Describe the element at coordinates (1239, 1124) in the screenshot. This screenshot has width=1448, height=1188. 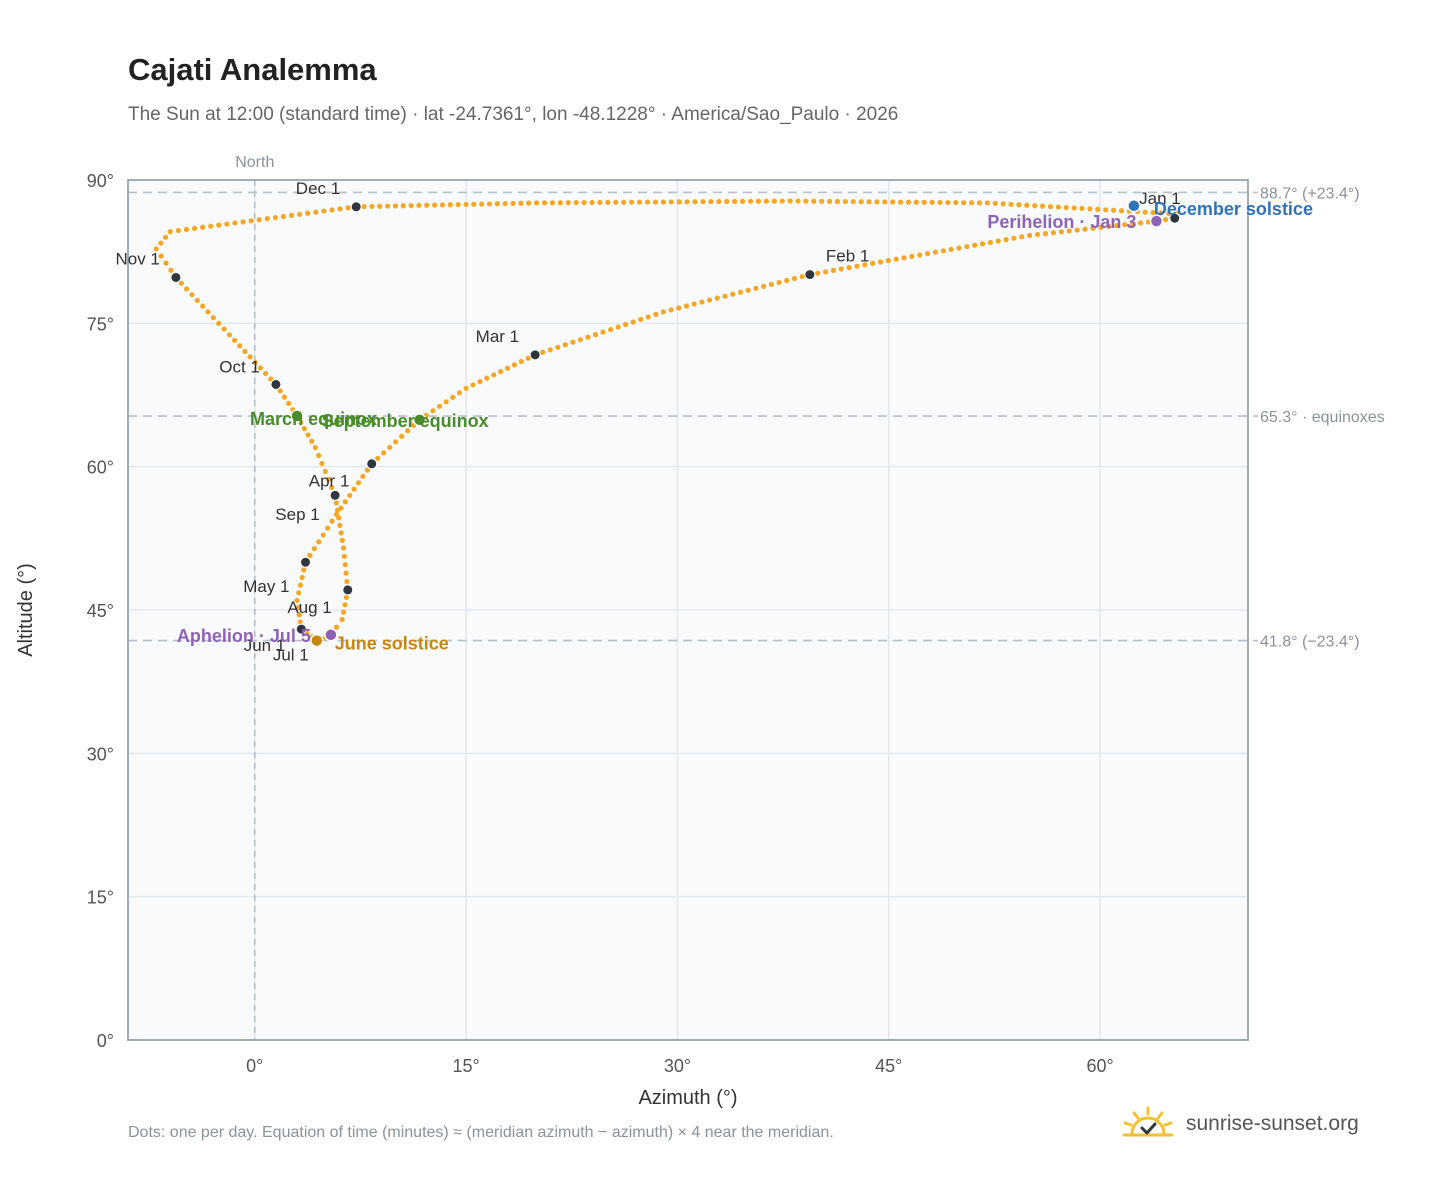
I see `brand-logo: sunrise-sunset.org` at that location.